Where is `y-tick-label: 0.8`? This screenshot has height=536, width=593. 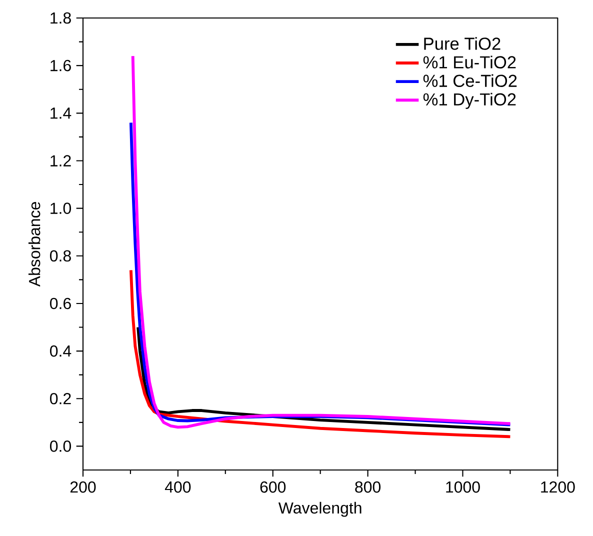 y-tick-label: 0.8 is located at coordinates (60, 256).